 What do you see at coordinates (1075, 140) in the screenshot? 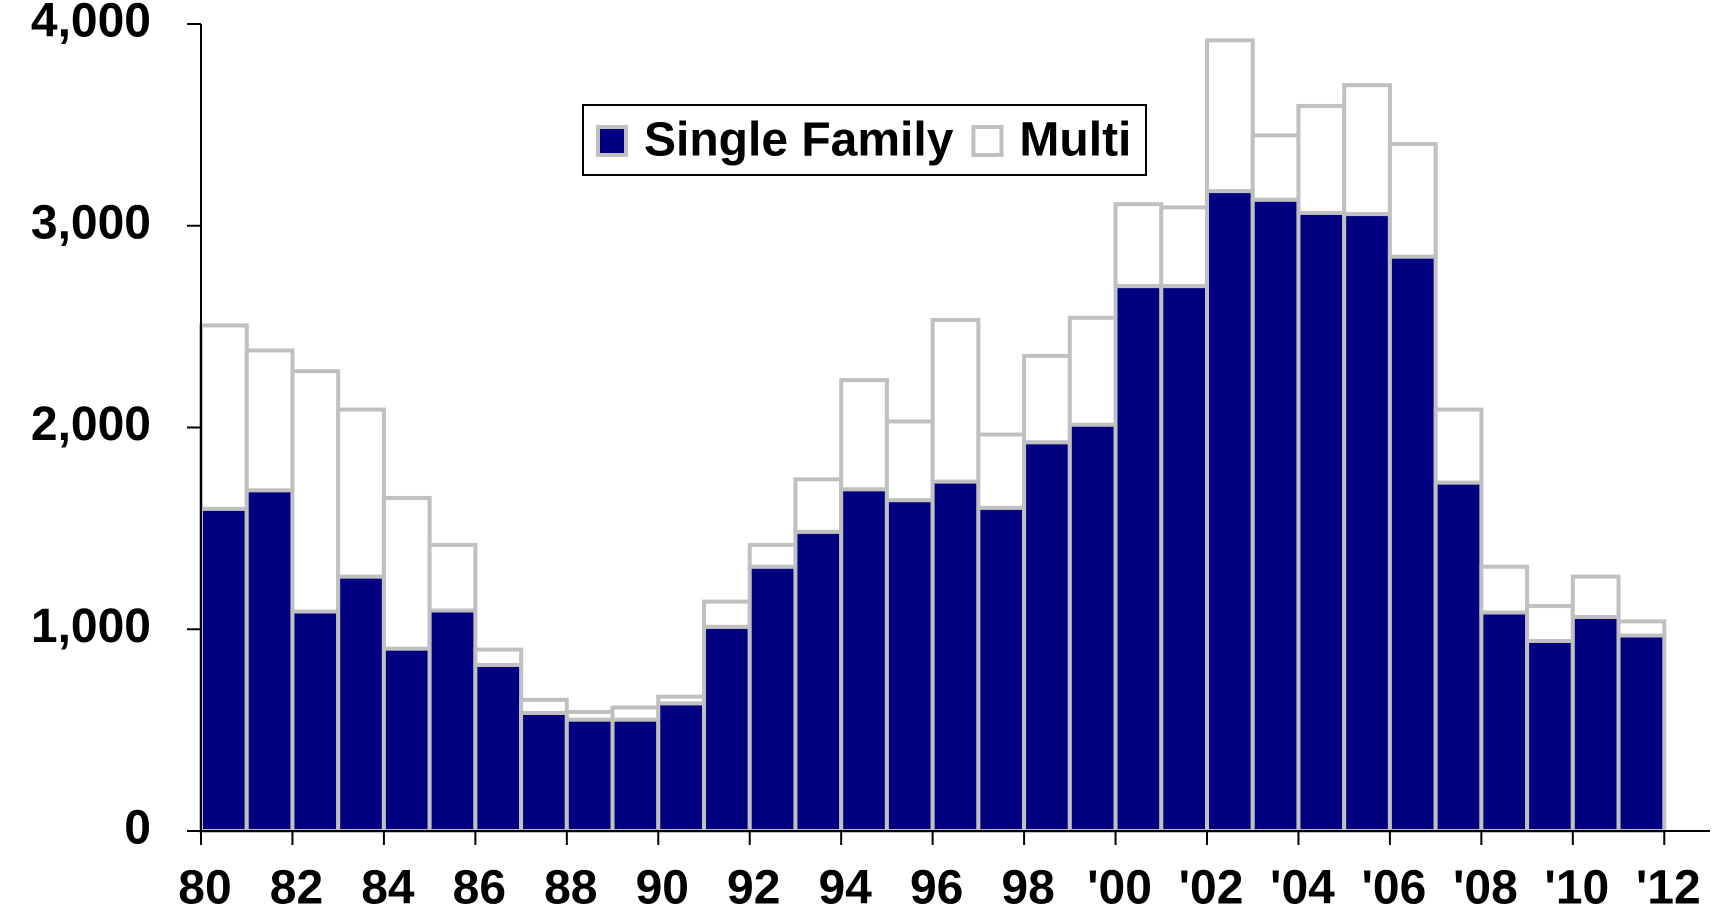
I see `legend-label: Multi` at bounding box center [1075, 140].